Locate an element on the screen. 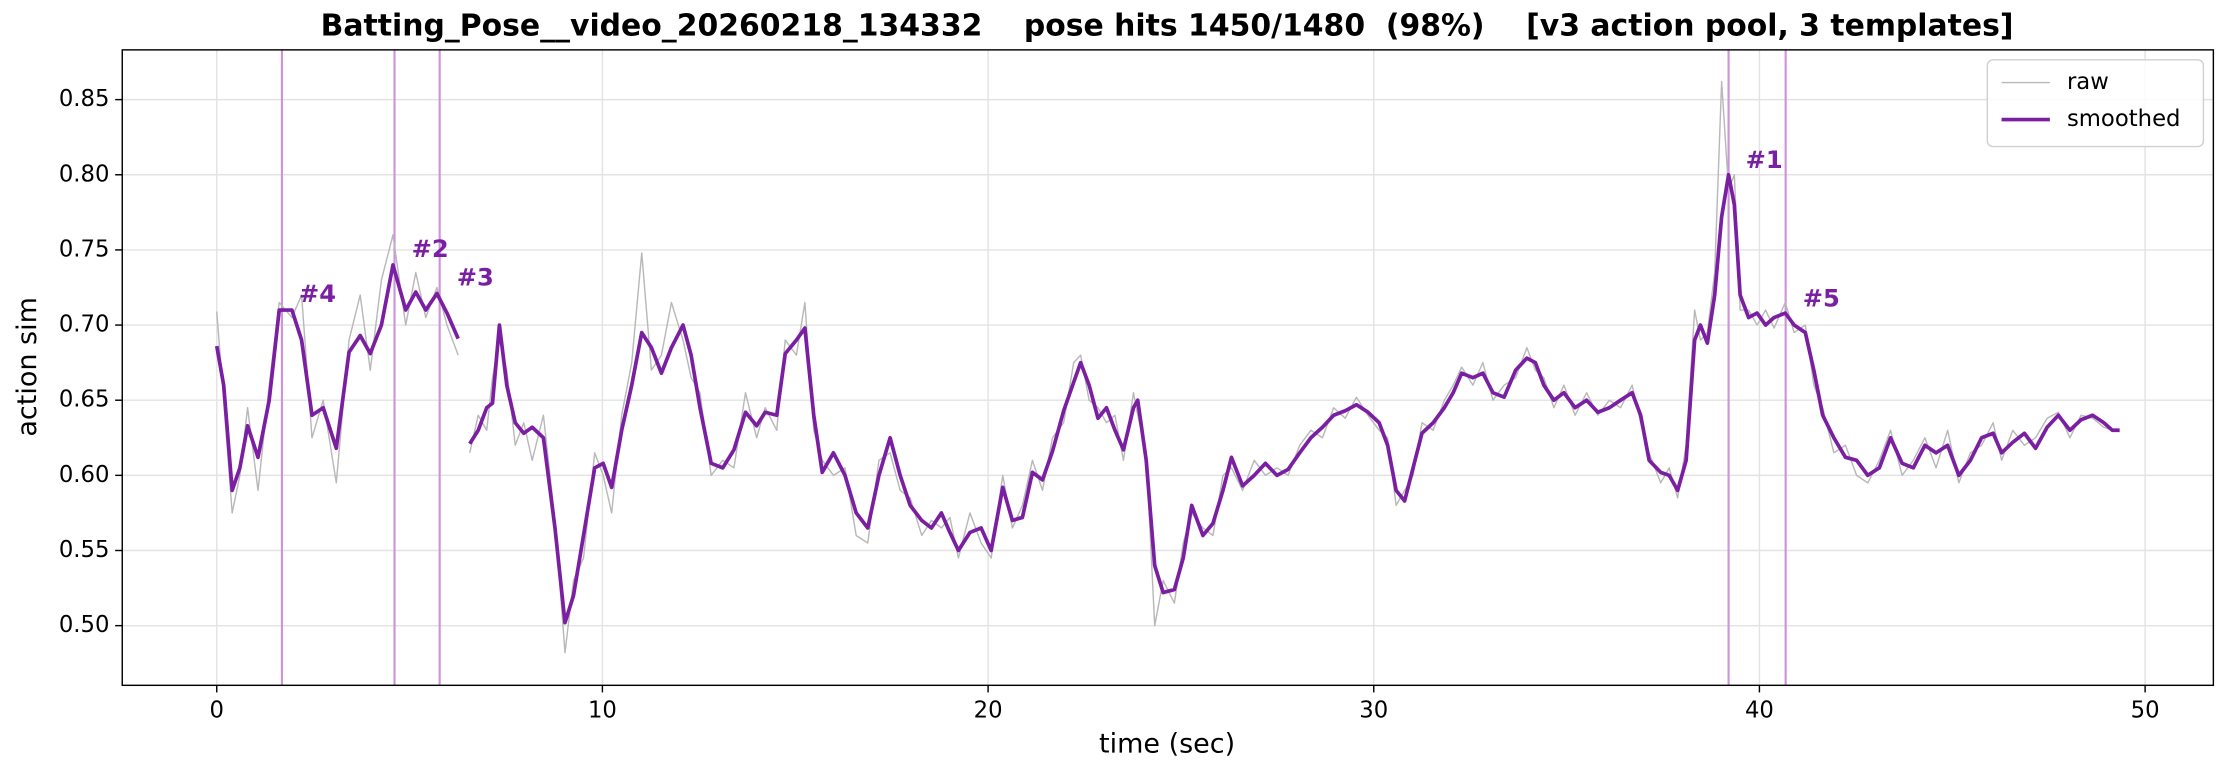  x-tick-label: 30 is located at coordinates (1373, 710).